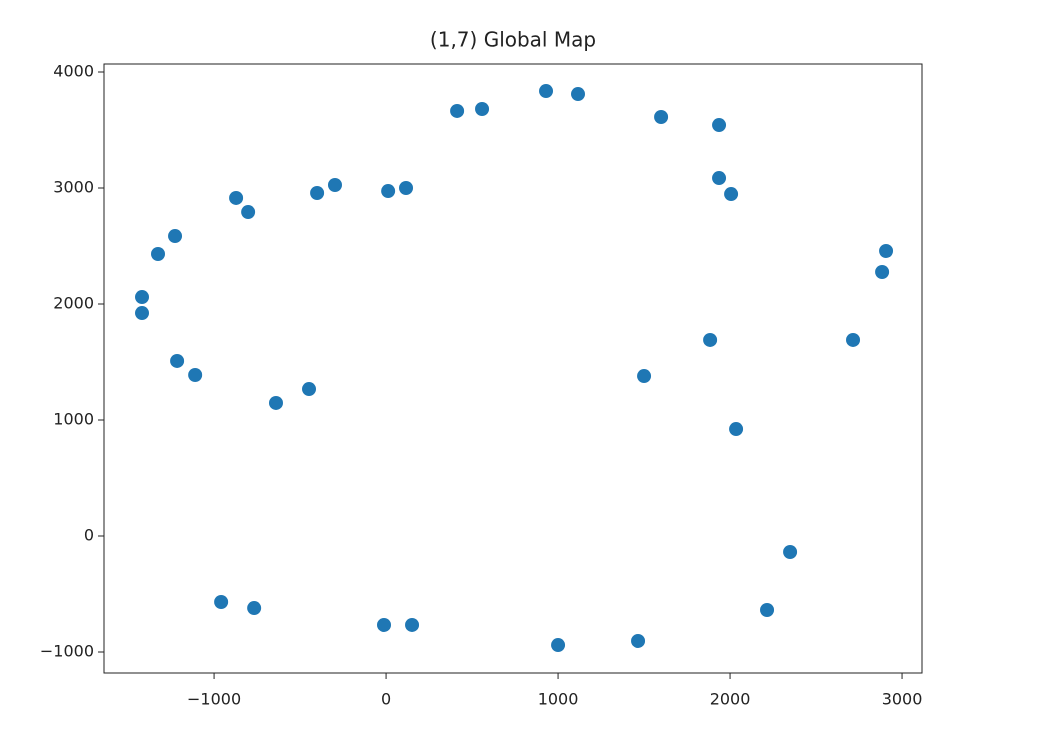  I want to click on y-tick-label: 2000, so click(73, 303).